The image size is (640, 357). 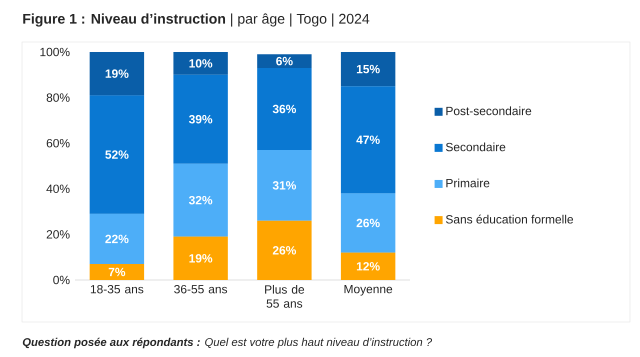 What do you see at coordinates (58, 234) in the screenshot?
I see `y-tick-label: 20%` at bounding box center [58, 234].